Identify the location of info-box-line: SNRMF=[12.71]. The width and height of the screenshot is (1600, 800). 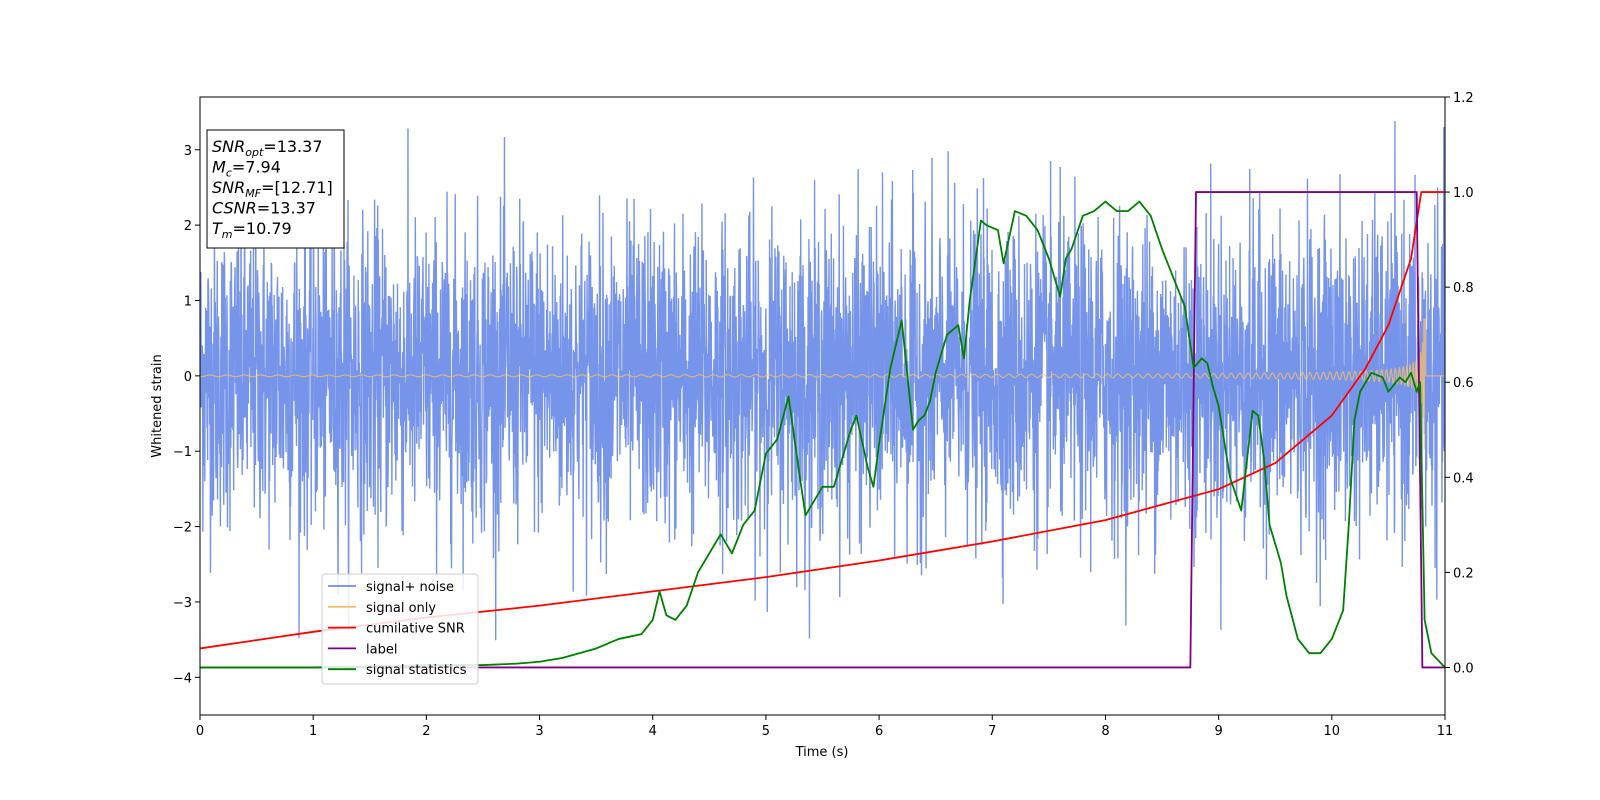
(272, 189).